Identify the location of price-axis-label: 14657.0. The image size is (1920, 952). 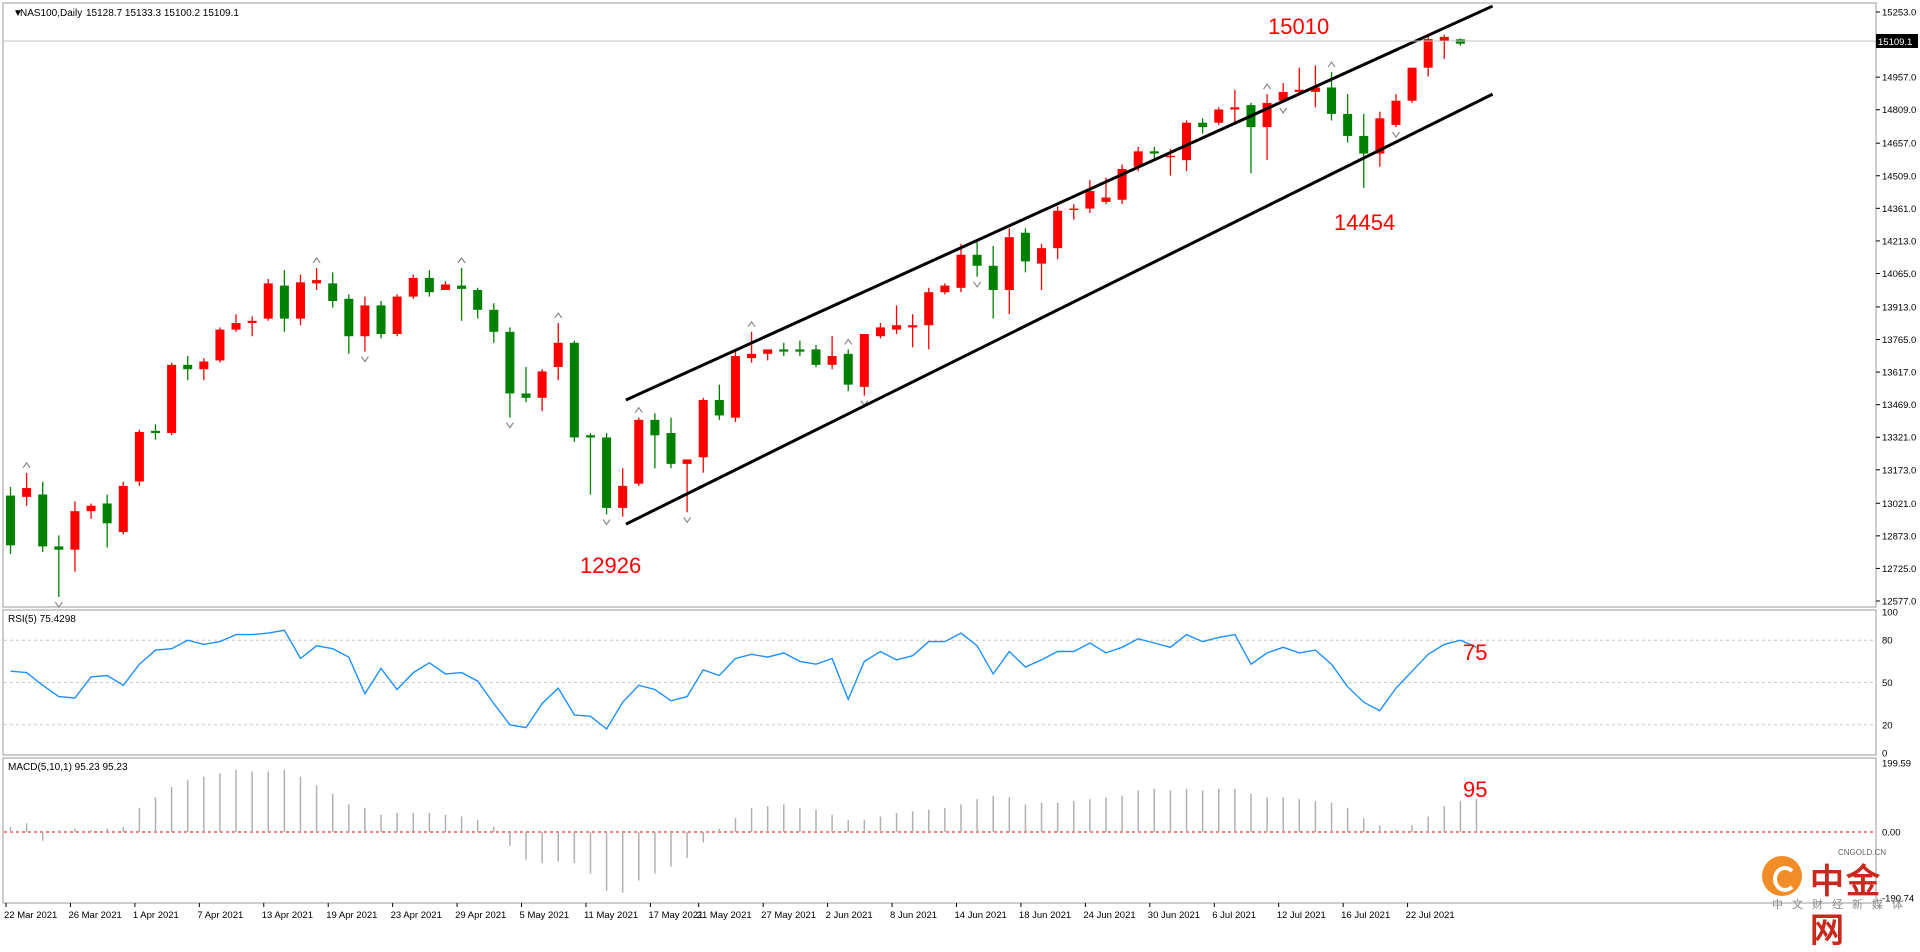
(1899, 144).